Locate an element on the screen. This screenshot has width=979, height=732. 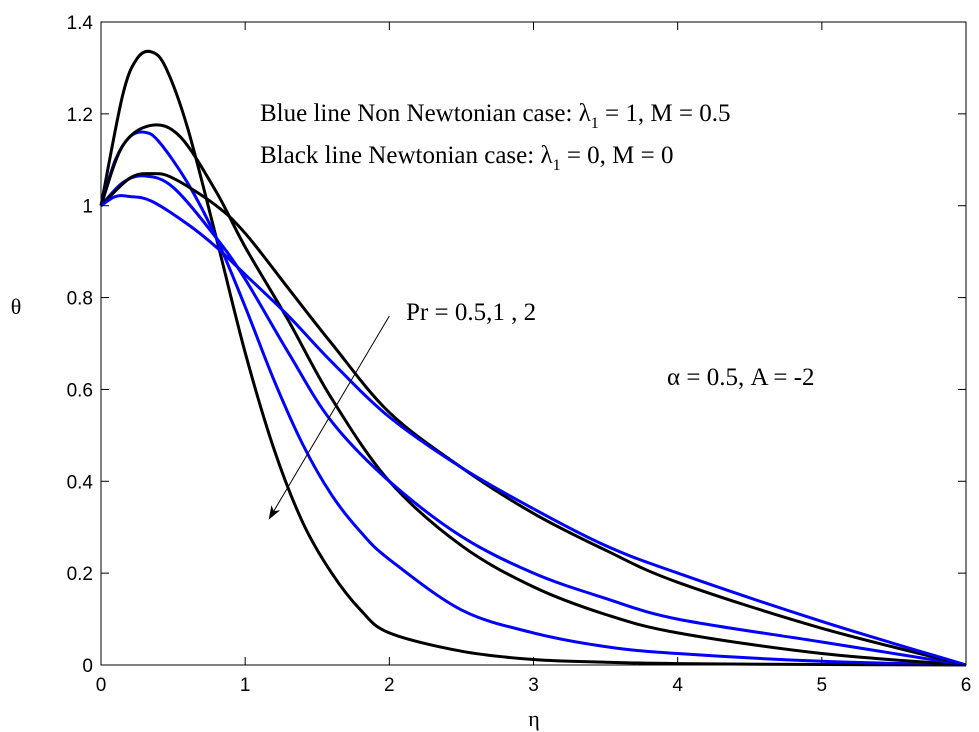
x-tick-label-1: 1 is located at coordinates (245, 685).